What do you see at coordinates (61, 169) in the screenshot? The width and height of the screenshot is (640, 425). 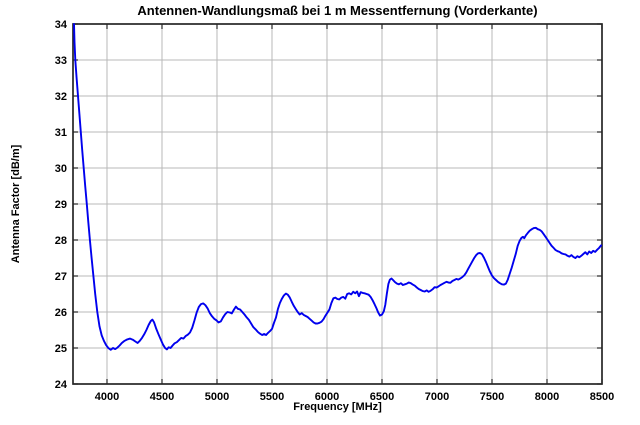 I see `y-tick-label: 30` at bounding box center [61, 169].